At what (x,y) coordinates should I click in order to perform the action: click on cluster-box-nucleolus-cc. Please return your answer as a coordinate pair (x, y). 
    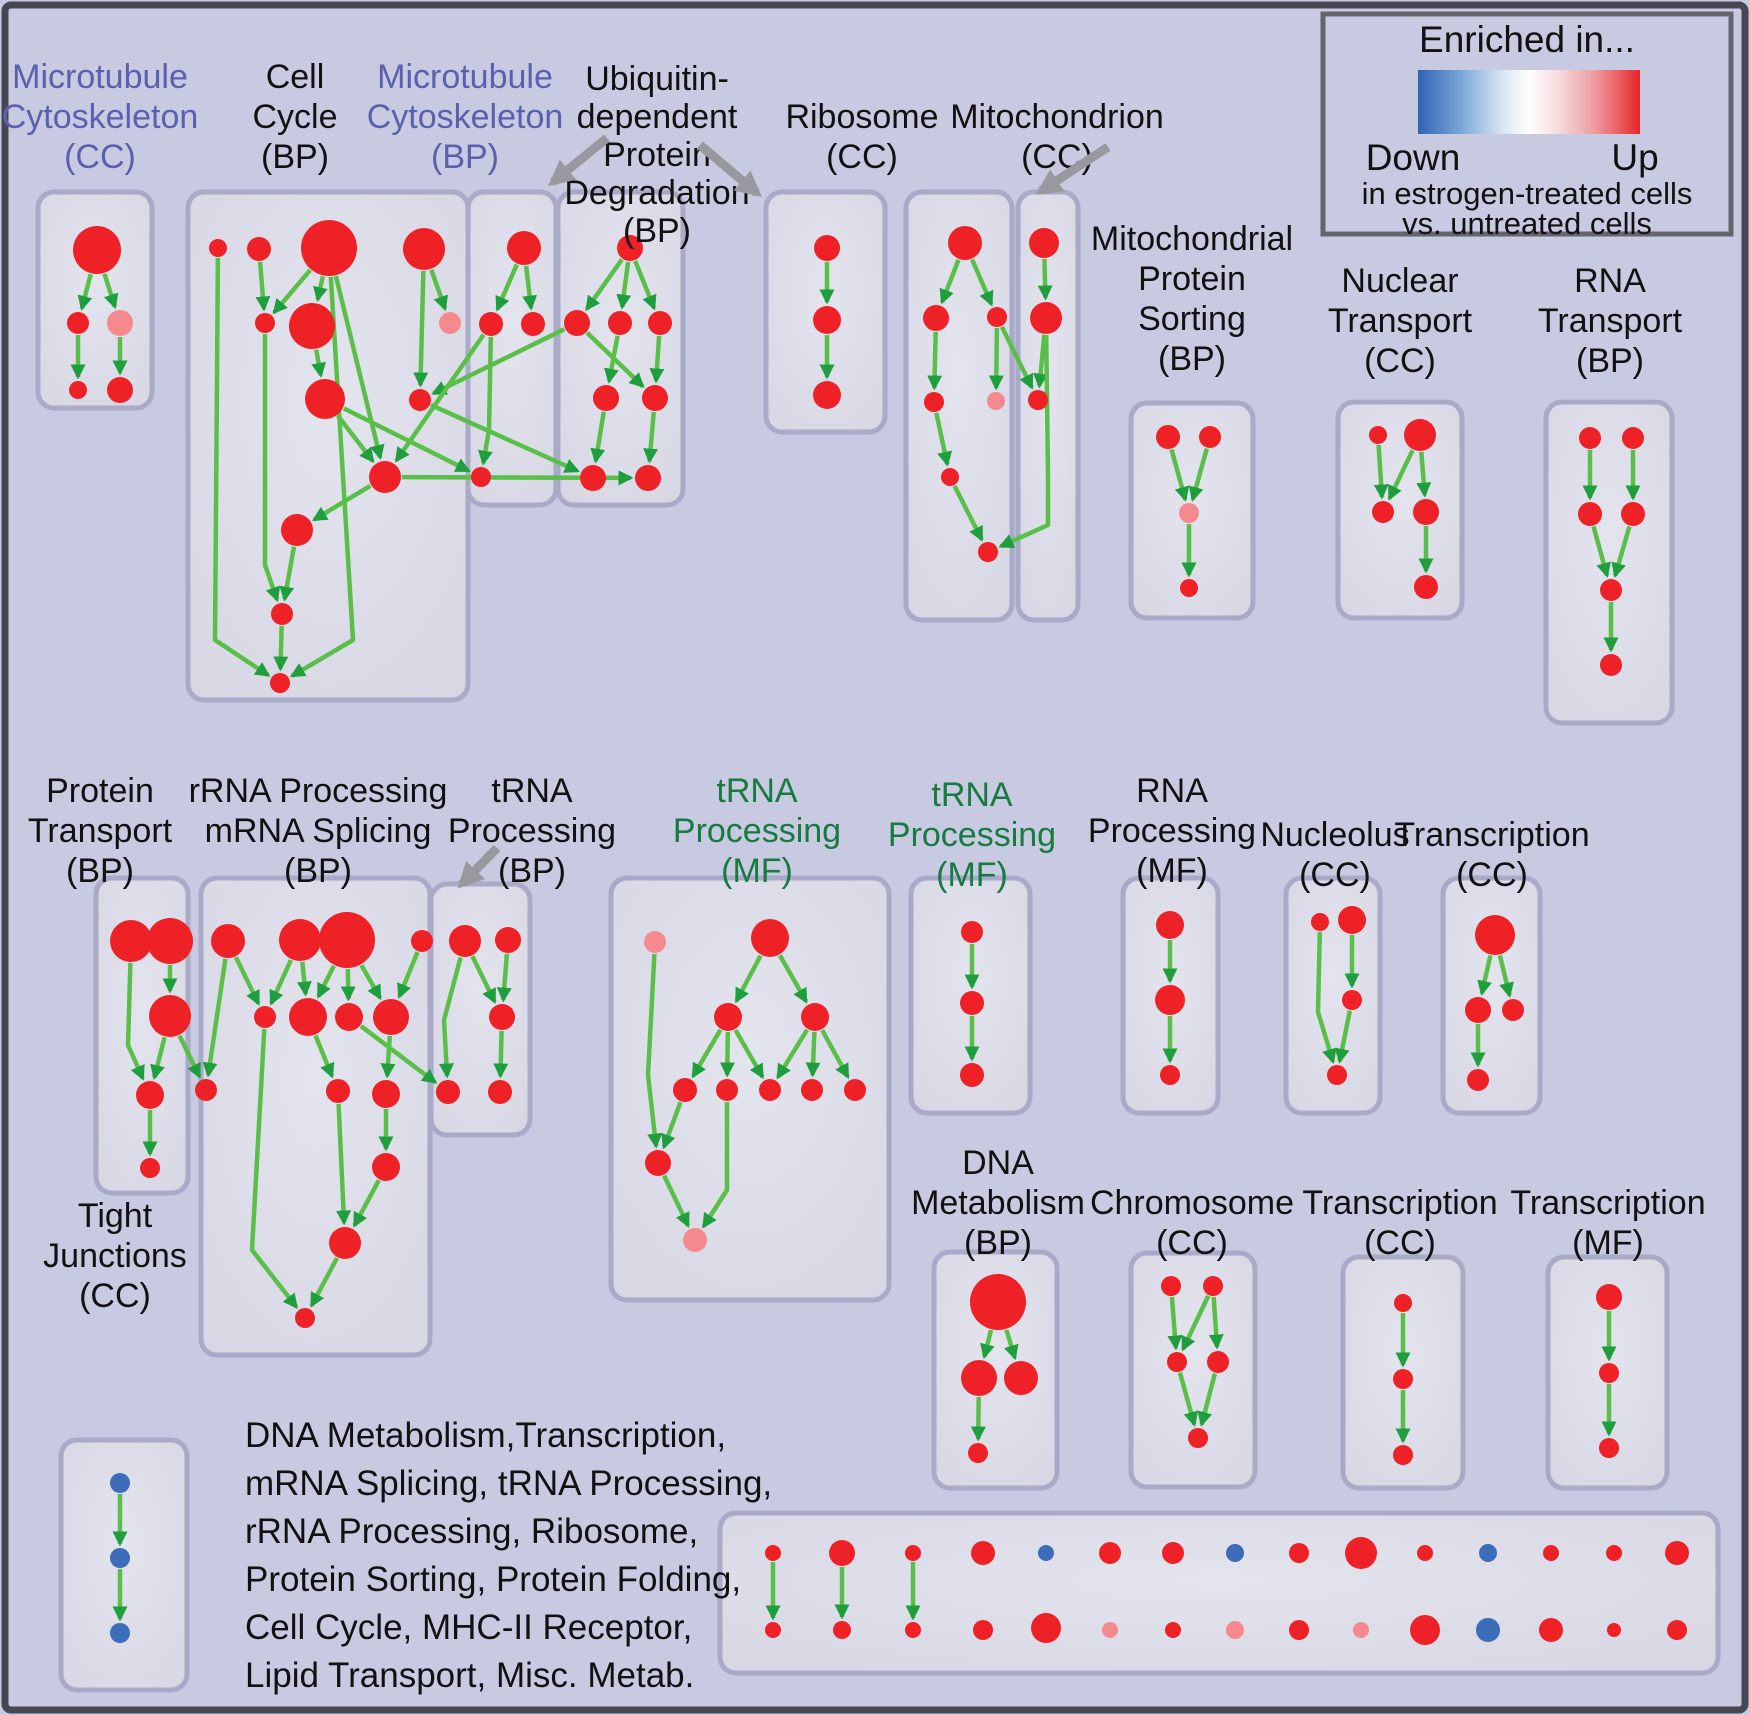
    Looking at the image, I should click on (1333, 995).